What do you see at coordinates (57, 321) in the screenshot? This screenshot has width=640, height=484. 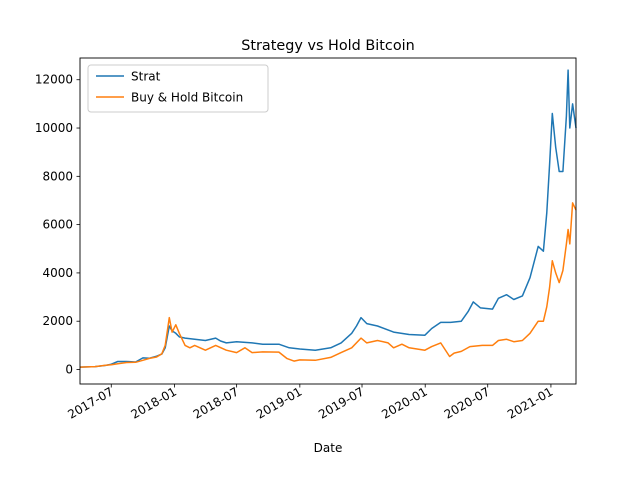 I see `y-tick-label: 2000` at bounding box center [57, 321].